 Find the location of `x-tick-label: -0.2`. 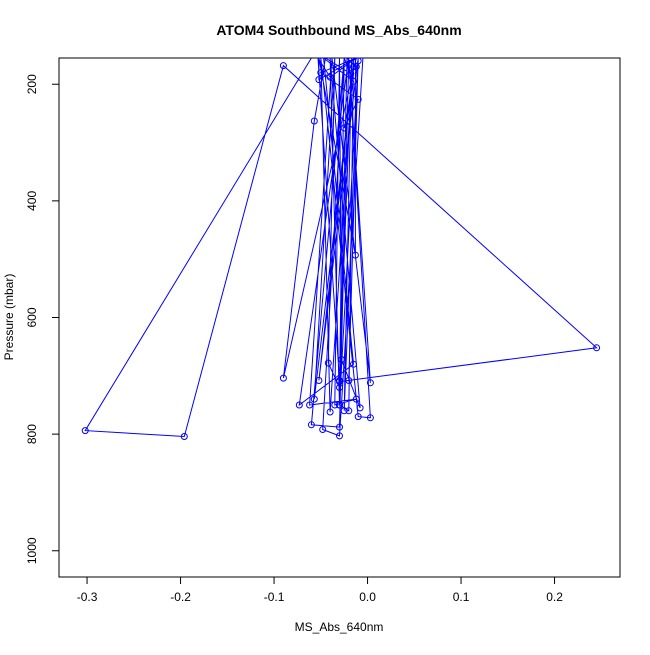

x-tick-label: -0.2 is located at coordinates (180, 597).